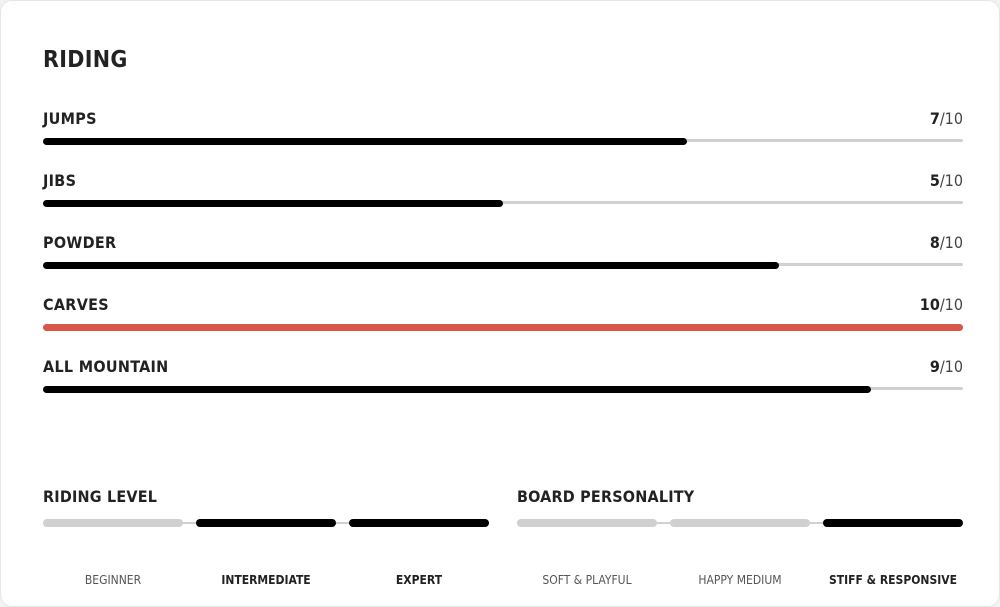 This screenshot has height=607, width=1000. What do you see at coordinates (113, 580) in the screenshot?
I see `segment-label: BEGINNER` at bounding box center [113, 580].